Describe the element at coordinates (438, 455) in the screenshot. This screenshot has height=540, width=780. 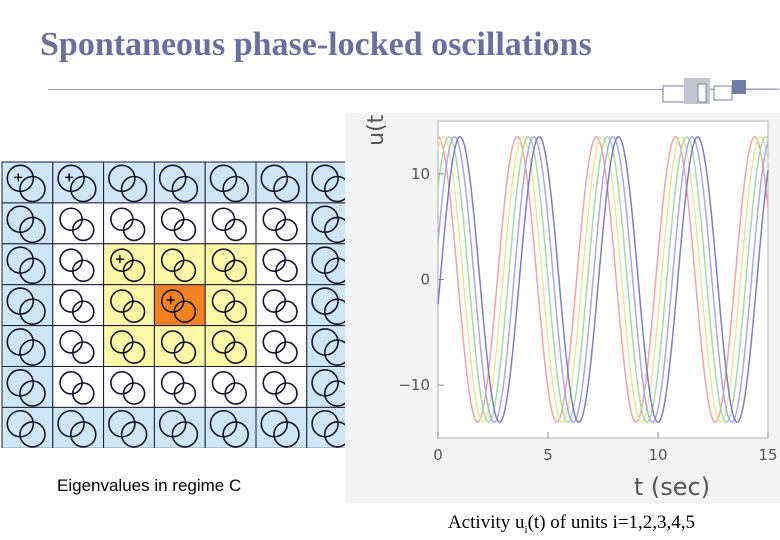
I see `x-tick-label: 0` at that location.